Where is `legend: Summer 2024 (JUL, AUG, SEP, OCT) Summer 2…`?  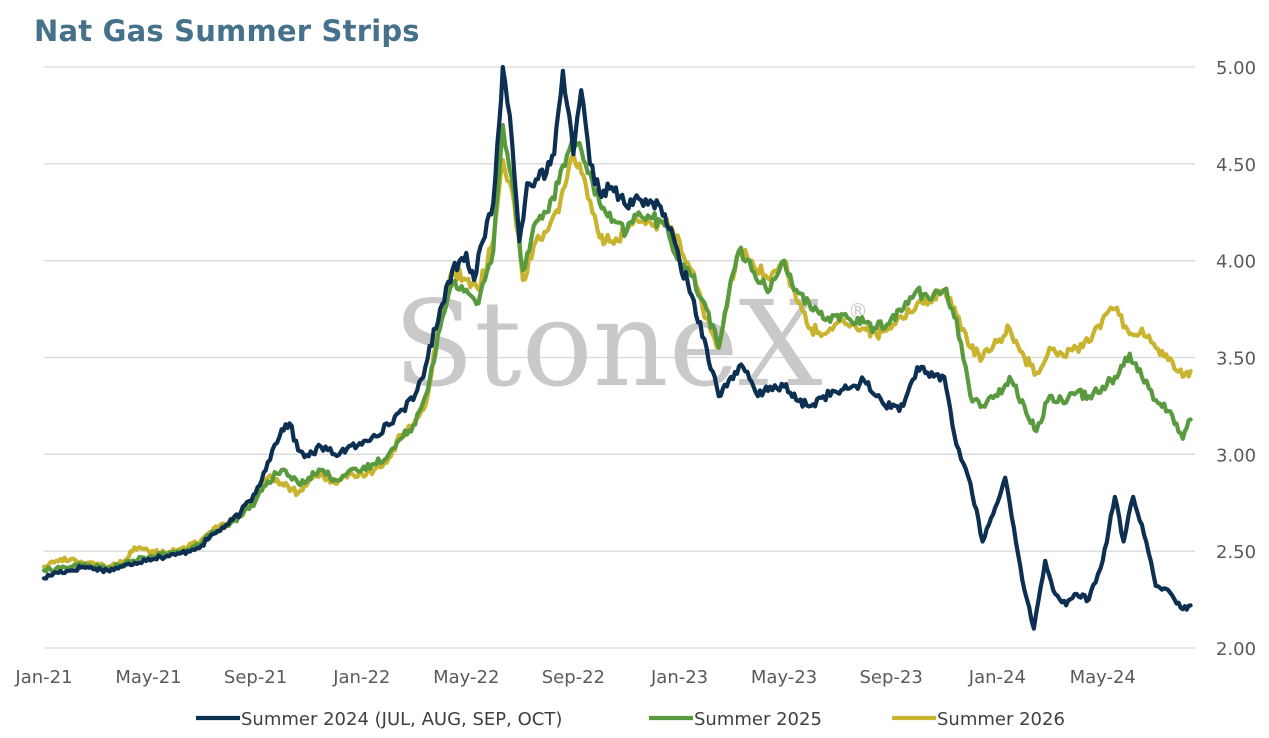
legend: Summer 2024 (JUL, AUG, SEP, OCT) Summer 2… is located at coordinates (630, 719).